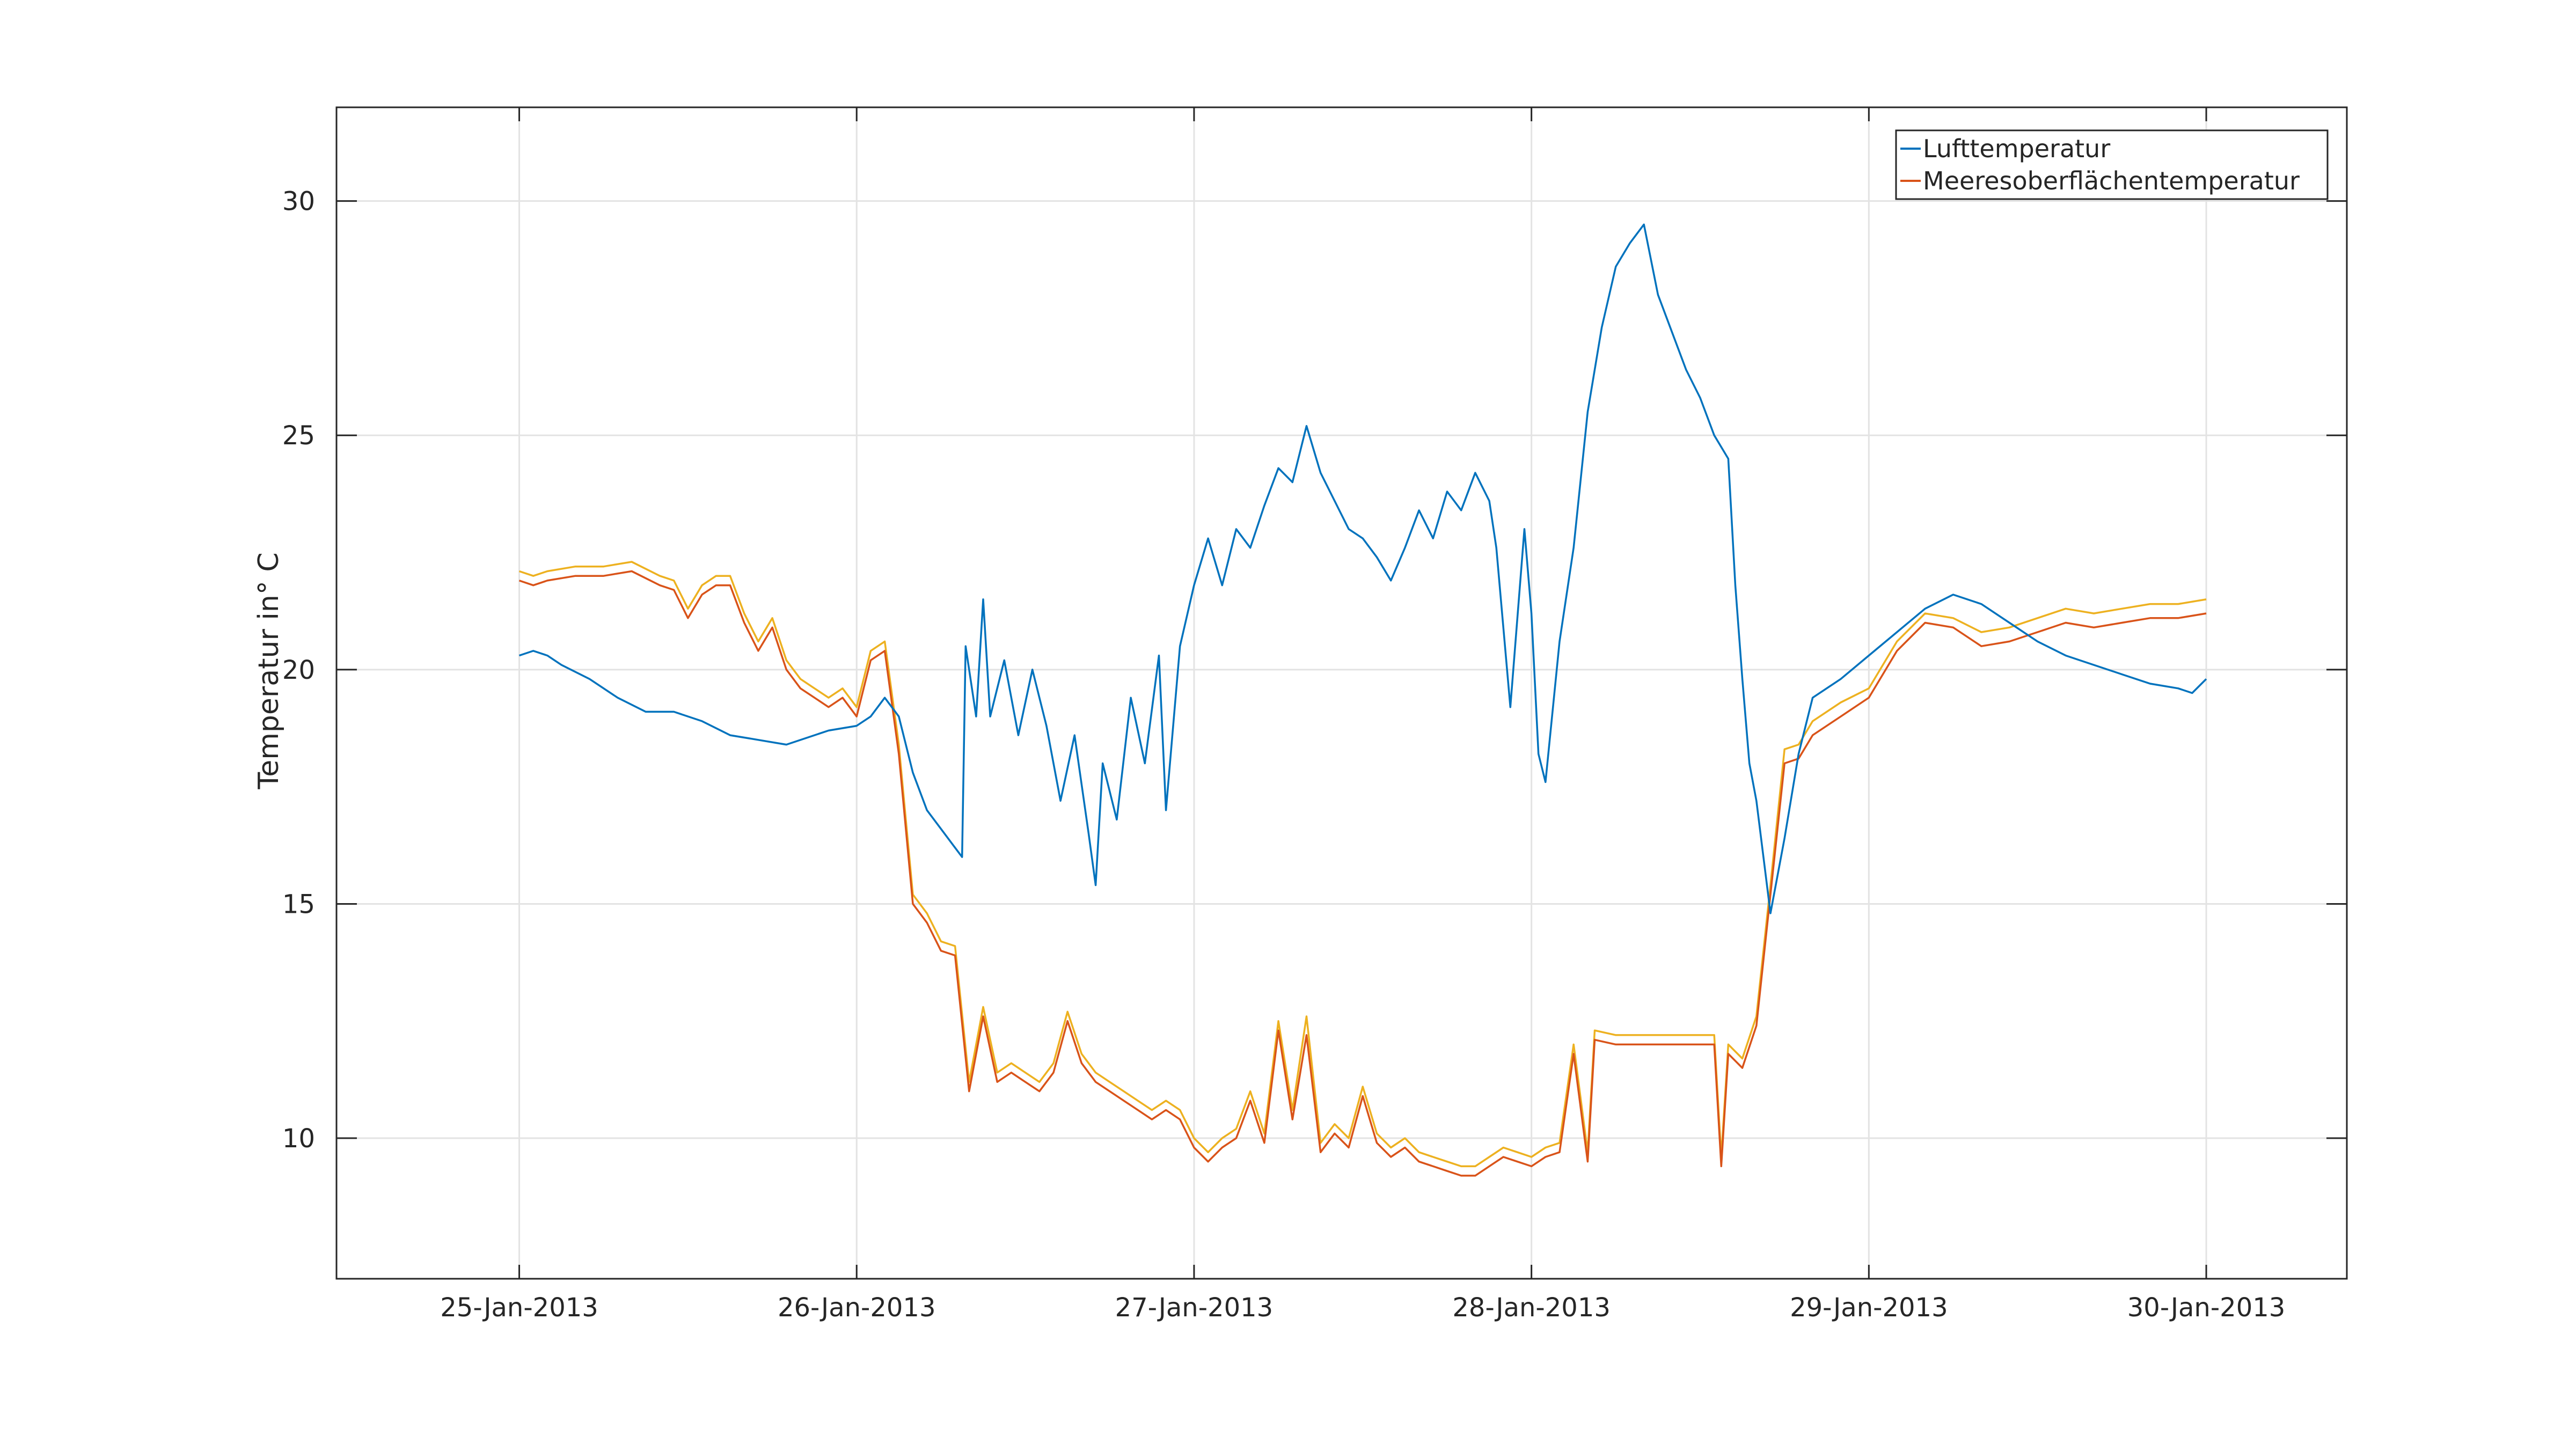 The width and height of the screenshot is (2576, 1429). What do you see at coordinates (298, 202) in the screenshot?
I see `y-tick-label: 30` at bounding box center [298, 202].